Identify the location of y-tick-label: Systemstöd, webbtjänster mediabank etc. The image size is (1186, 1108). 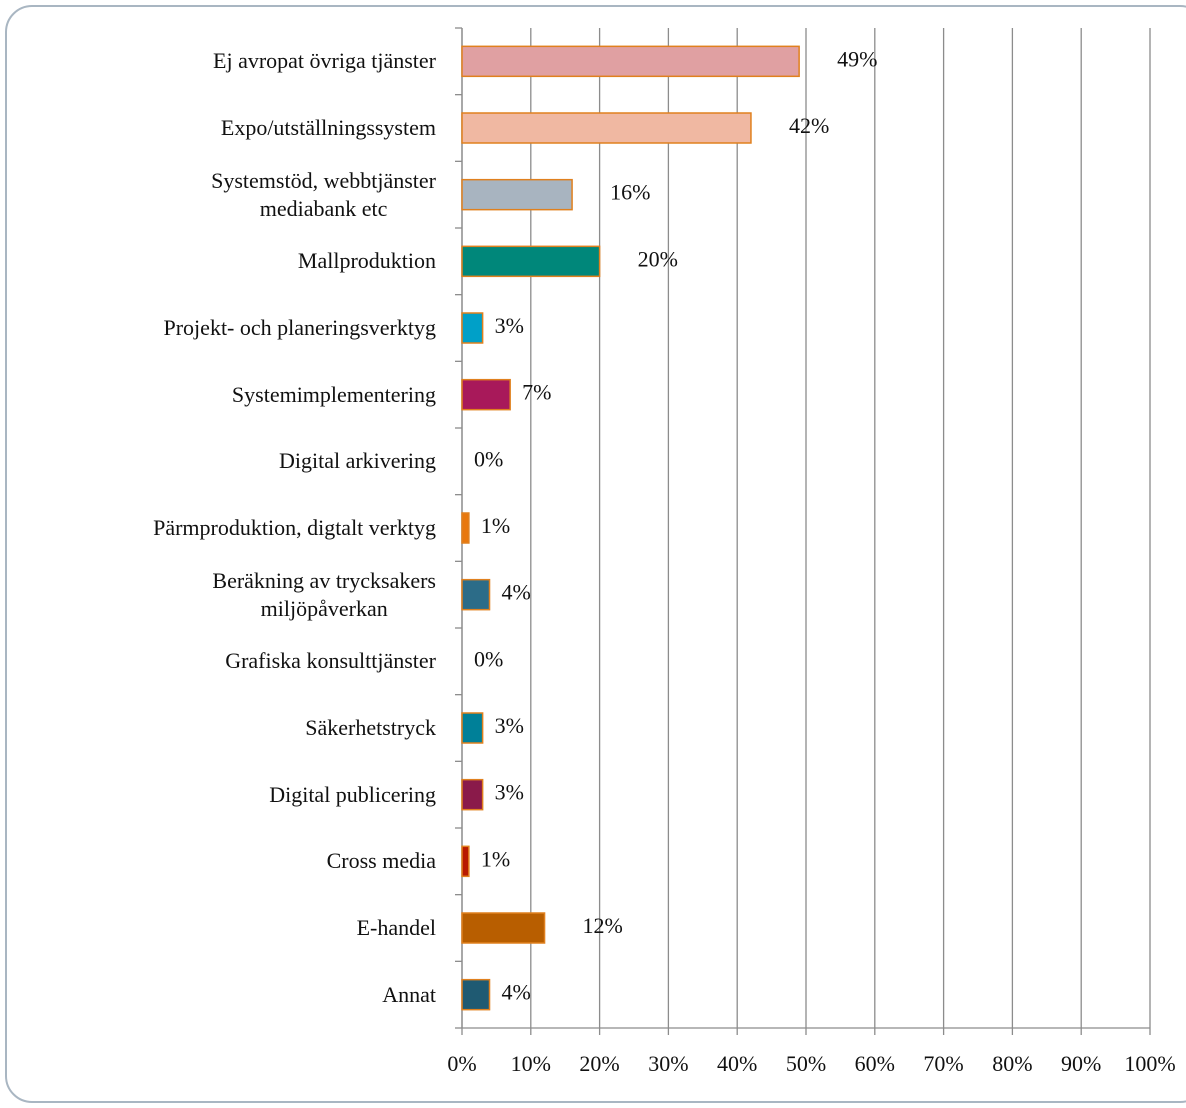
(323, 194).